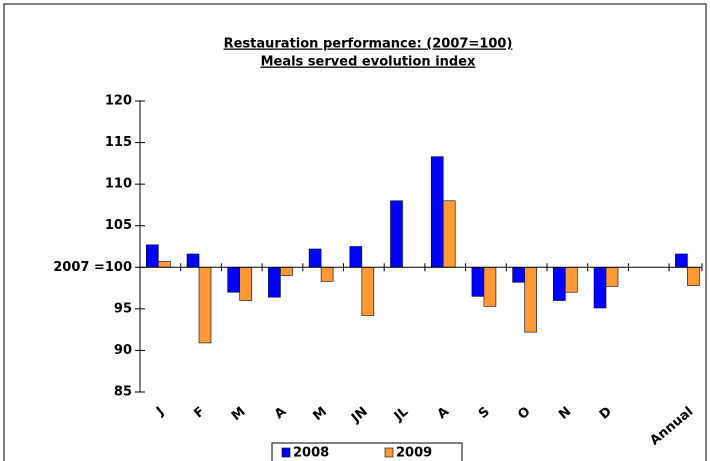 The image size is (710, 461). What do you see at coordinates (368, 62) in the screenshot?
I see `chart-subtitle: Meals served evolution index` at bounding box center [368, 62].